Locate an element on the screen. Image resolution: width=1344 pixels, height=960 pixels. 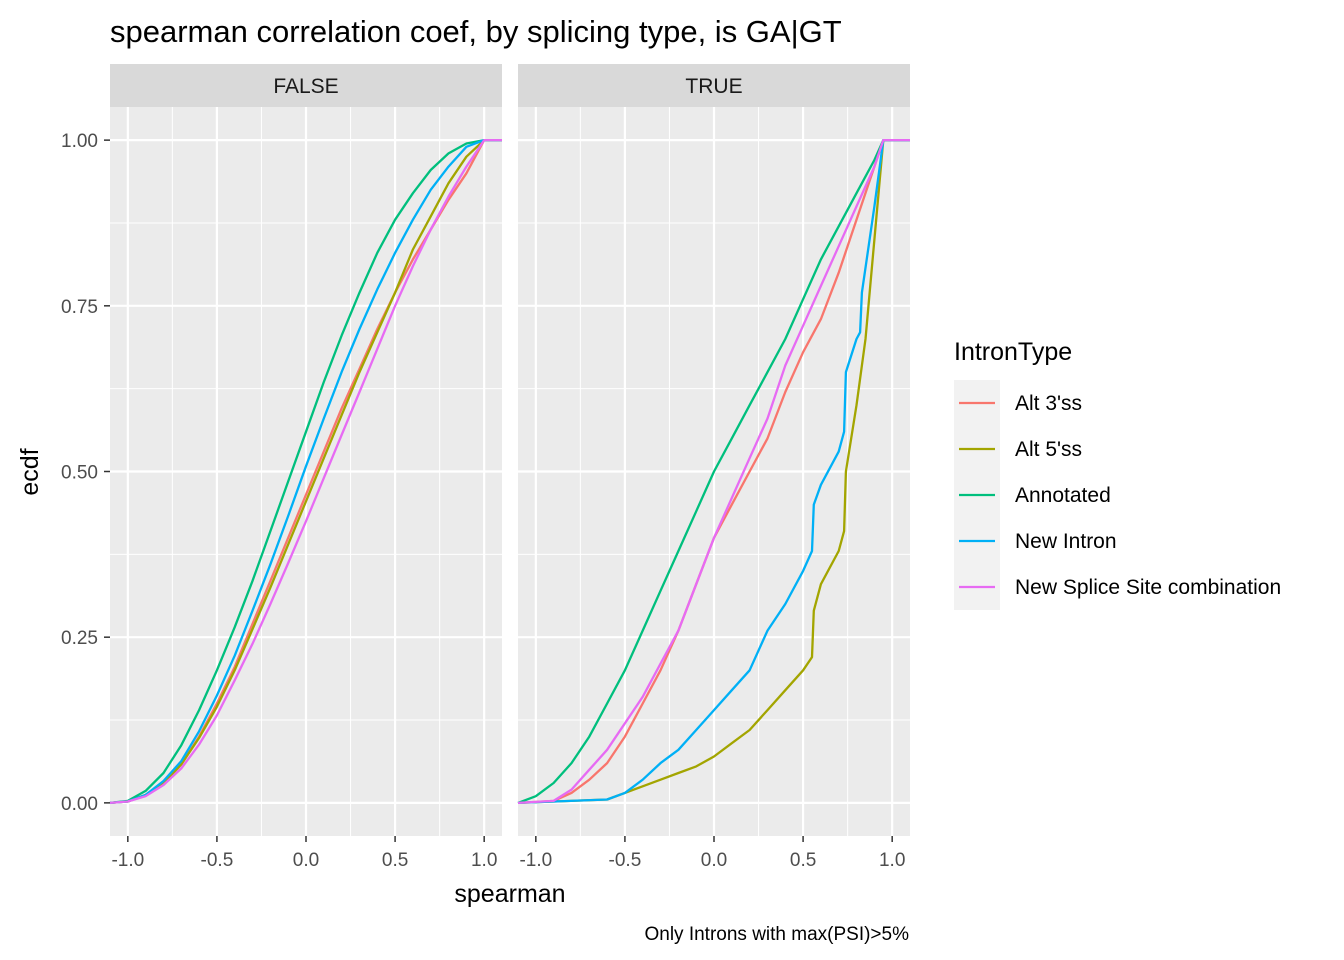
facet-strip-label: FALSE is located at coordinates (305, 86).